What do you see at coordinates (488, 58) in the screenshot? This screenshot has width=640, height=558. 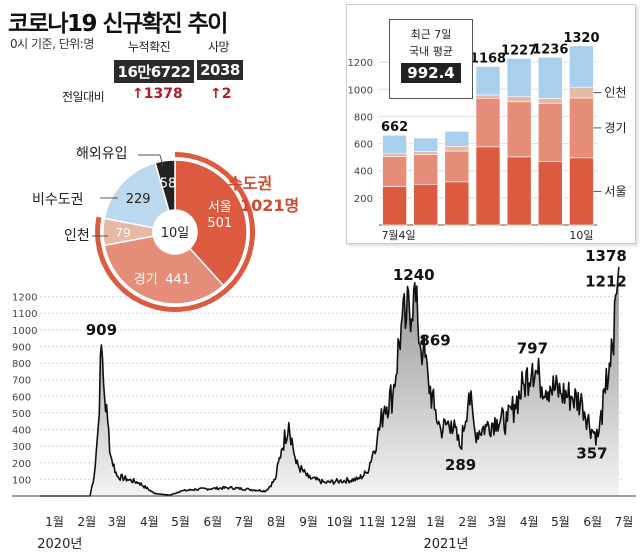 I see `inset-total-label: 1168` at bounding box center [488, 58].